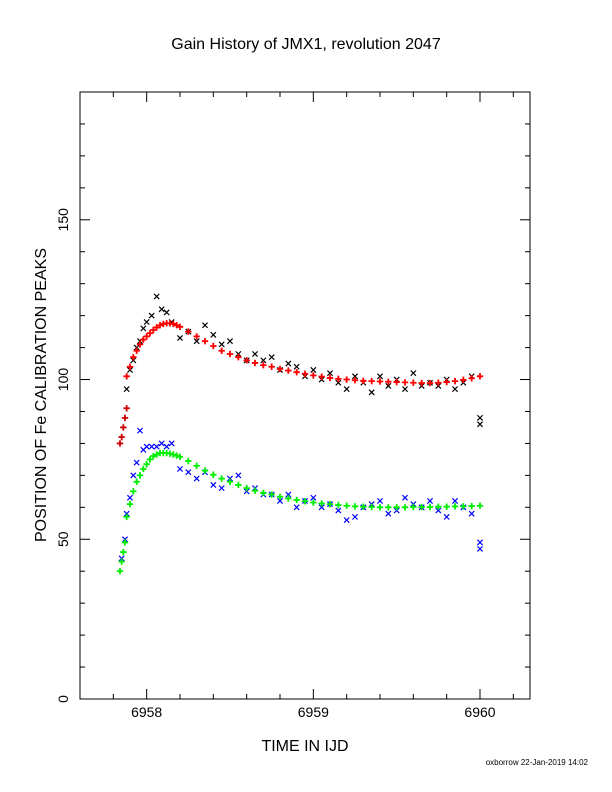 The height and width of the screenshot is (792, 612). Describe the element at coordinates (146, 712) in the screenshot. I see `x-tick-label: 6958` at that location.